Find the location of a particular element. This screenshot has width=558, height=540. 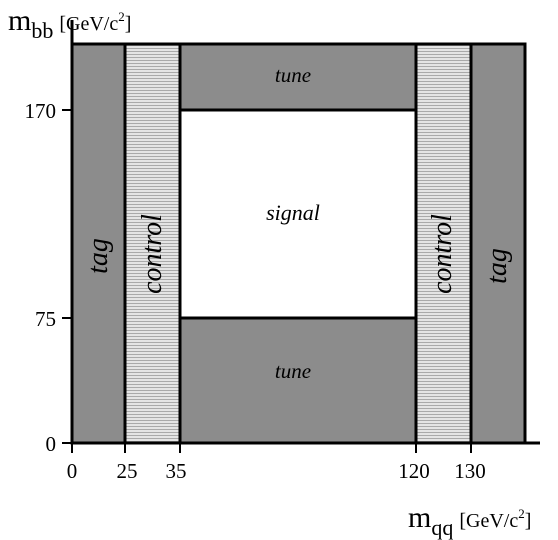

y-axis-title: mbb [GeV/c2] is located at coordinates (69, 23).